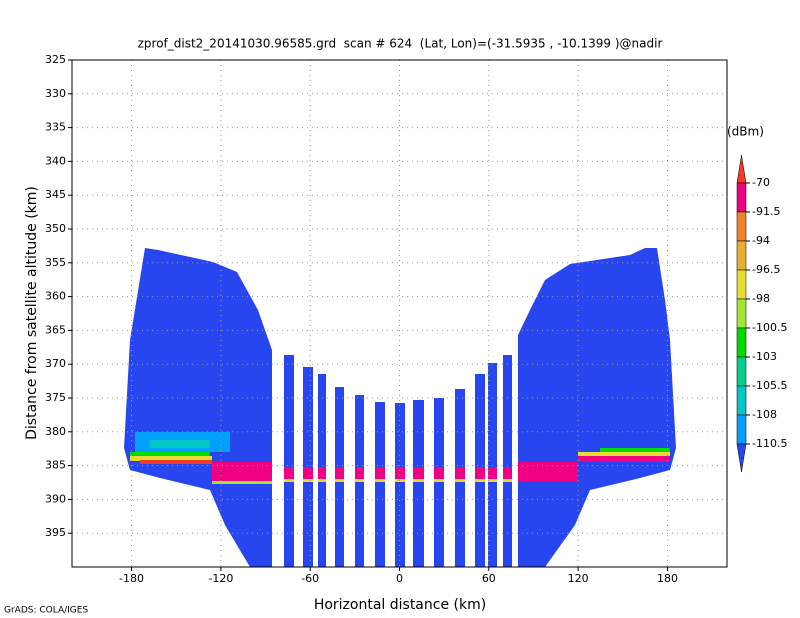  What do you see at coordinates (761, 182) in the screenshot?
I see `colorbar-tick-label: -70` at bounding box center [761, 182].